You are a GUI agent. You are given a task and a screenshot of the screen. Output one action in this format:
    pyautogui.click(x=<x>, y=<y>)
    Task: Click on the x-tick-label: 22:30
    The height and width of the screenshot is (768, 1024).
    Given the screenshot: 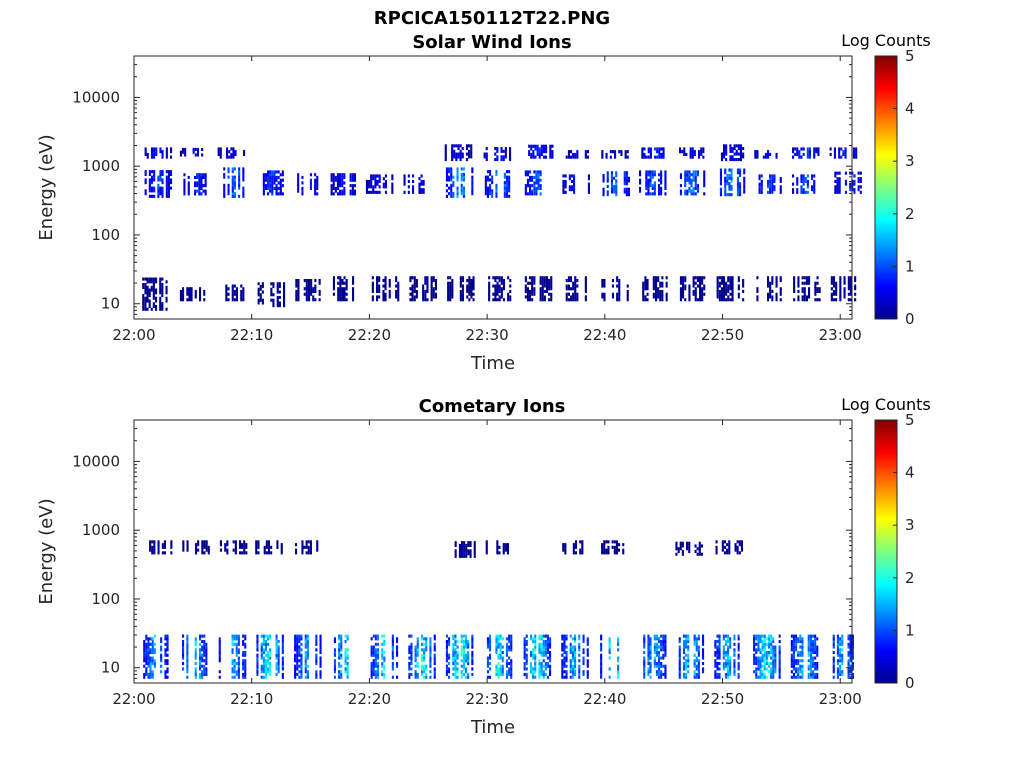 What is the action you would take?
    pyautogui.click(x=486, y=699)
    